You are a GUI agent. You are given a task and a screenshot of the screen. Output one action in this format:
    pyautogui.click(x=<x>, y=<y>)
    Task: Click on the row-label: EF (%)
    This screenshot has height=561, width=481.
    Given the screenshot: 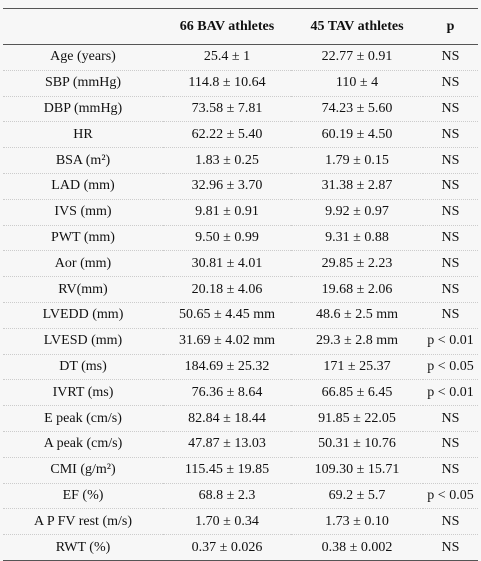 What is the action you would take?
    pyautogui.click(x=83, y=495)
    